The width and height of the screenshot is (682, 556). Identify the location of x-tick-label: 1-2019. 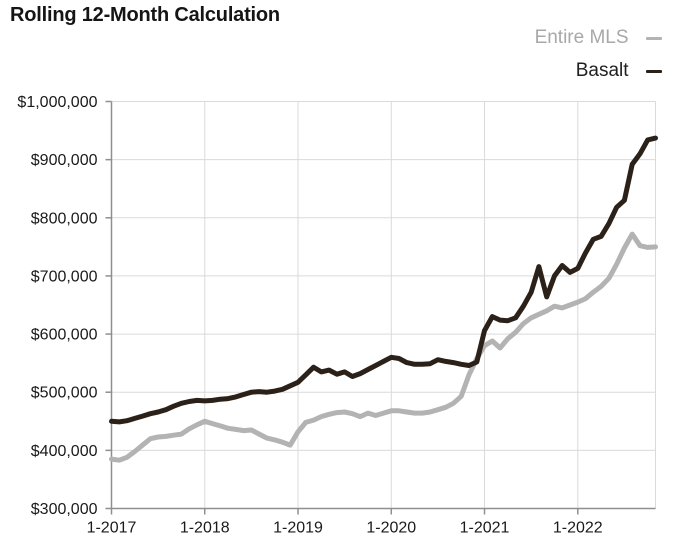
(298, 528).